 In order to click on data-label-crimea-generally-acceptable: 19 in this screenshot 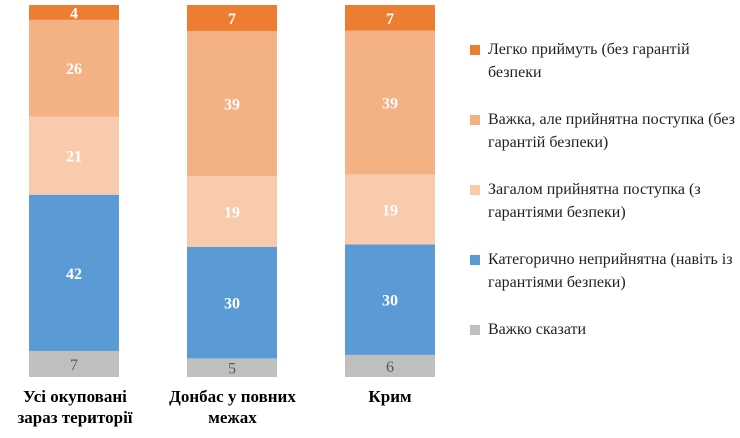, I will do `click(390, 210)`.